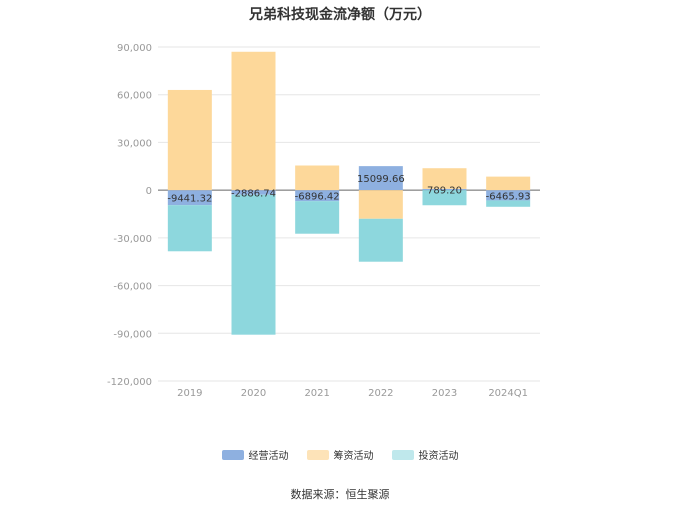  What do you see at coordinates (134, 48) in the screenshot?
I see `y-tick-label: 90,000` at bounding box center [134, 48].